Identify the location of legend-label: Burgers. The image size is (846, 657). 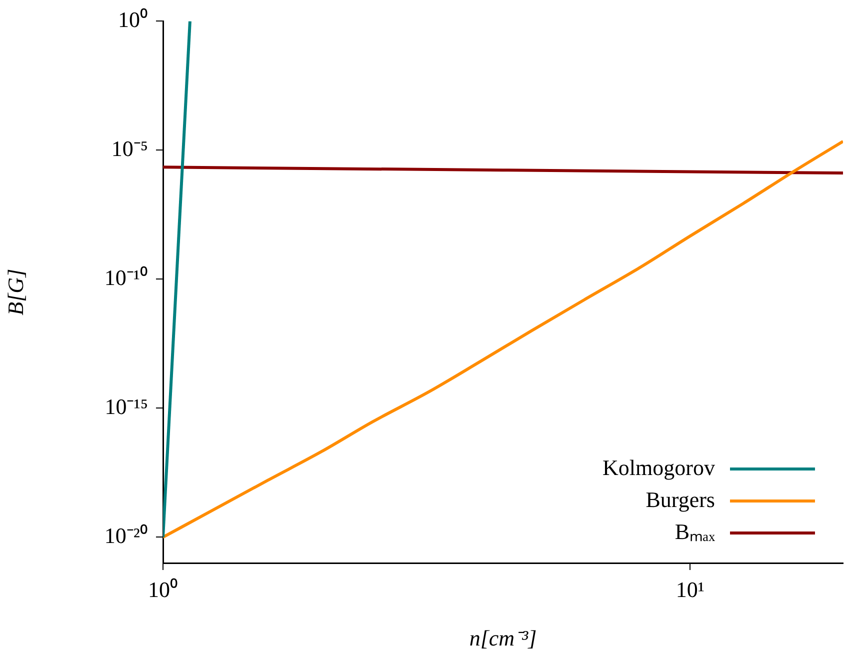
(680, 499).